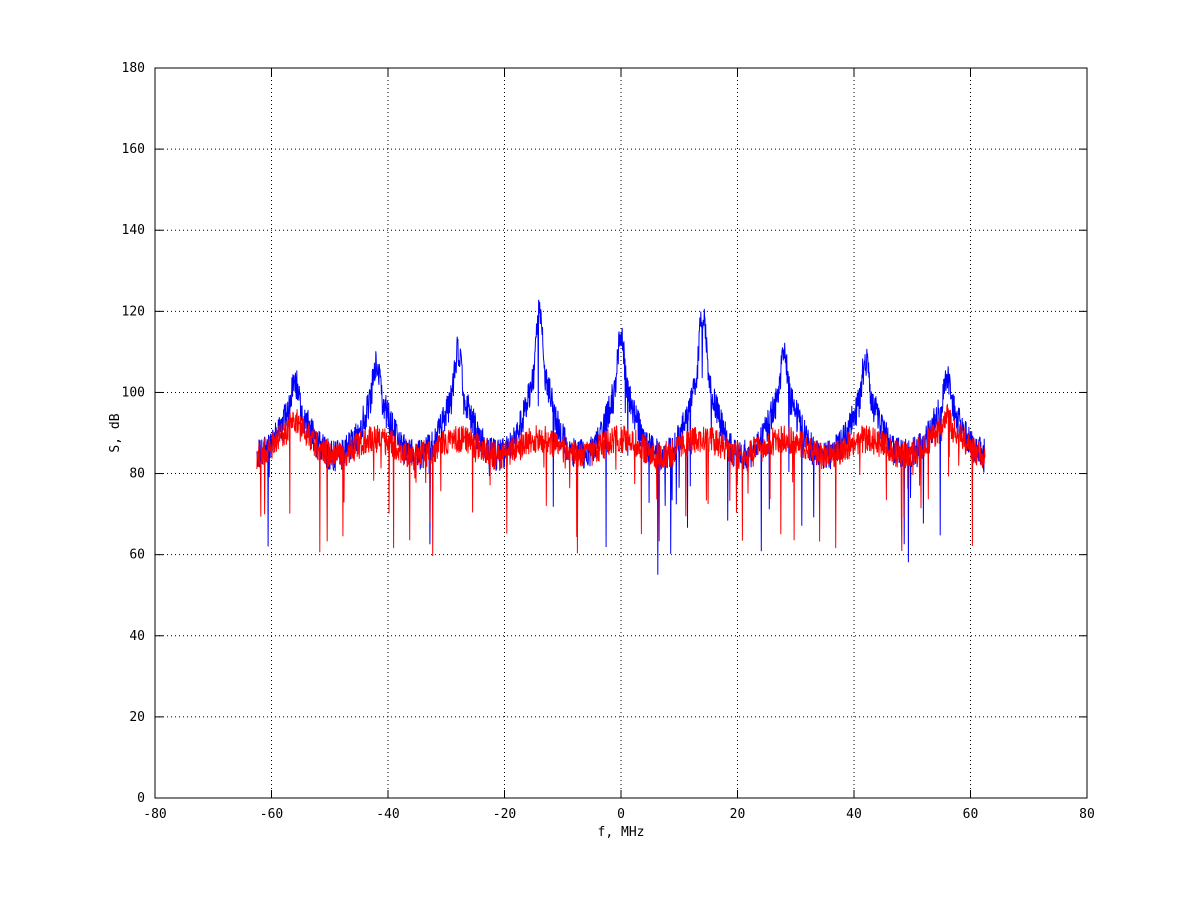  I want to click on x-tick-label: 0, so click(621, 814).